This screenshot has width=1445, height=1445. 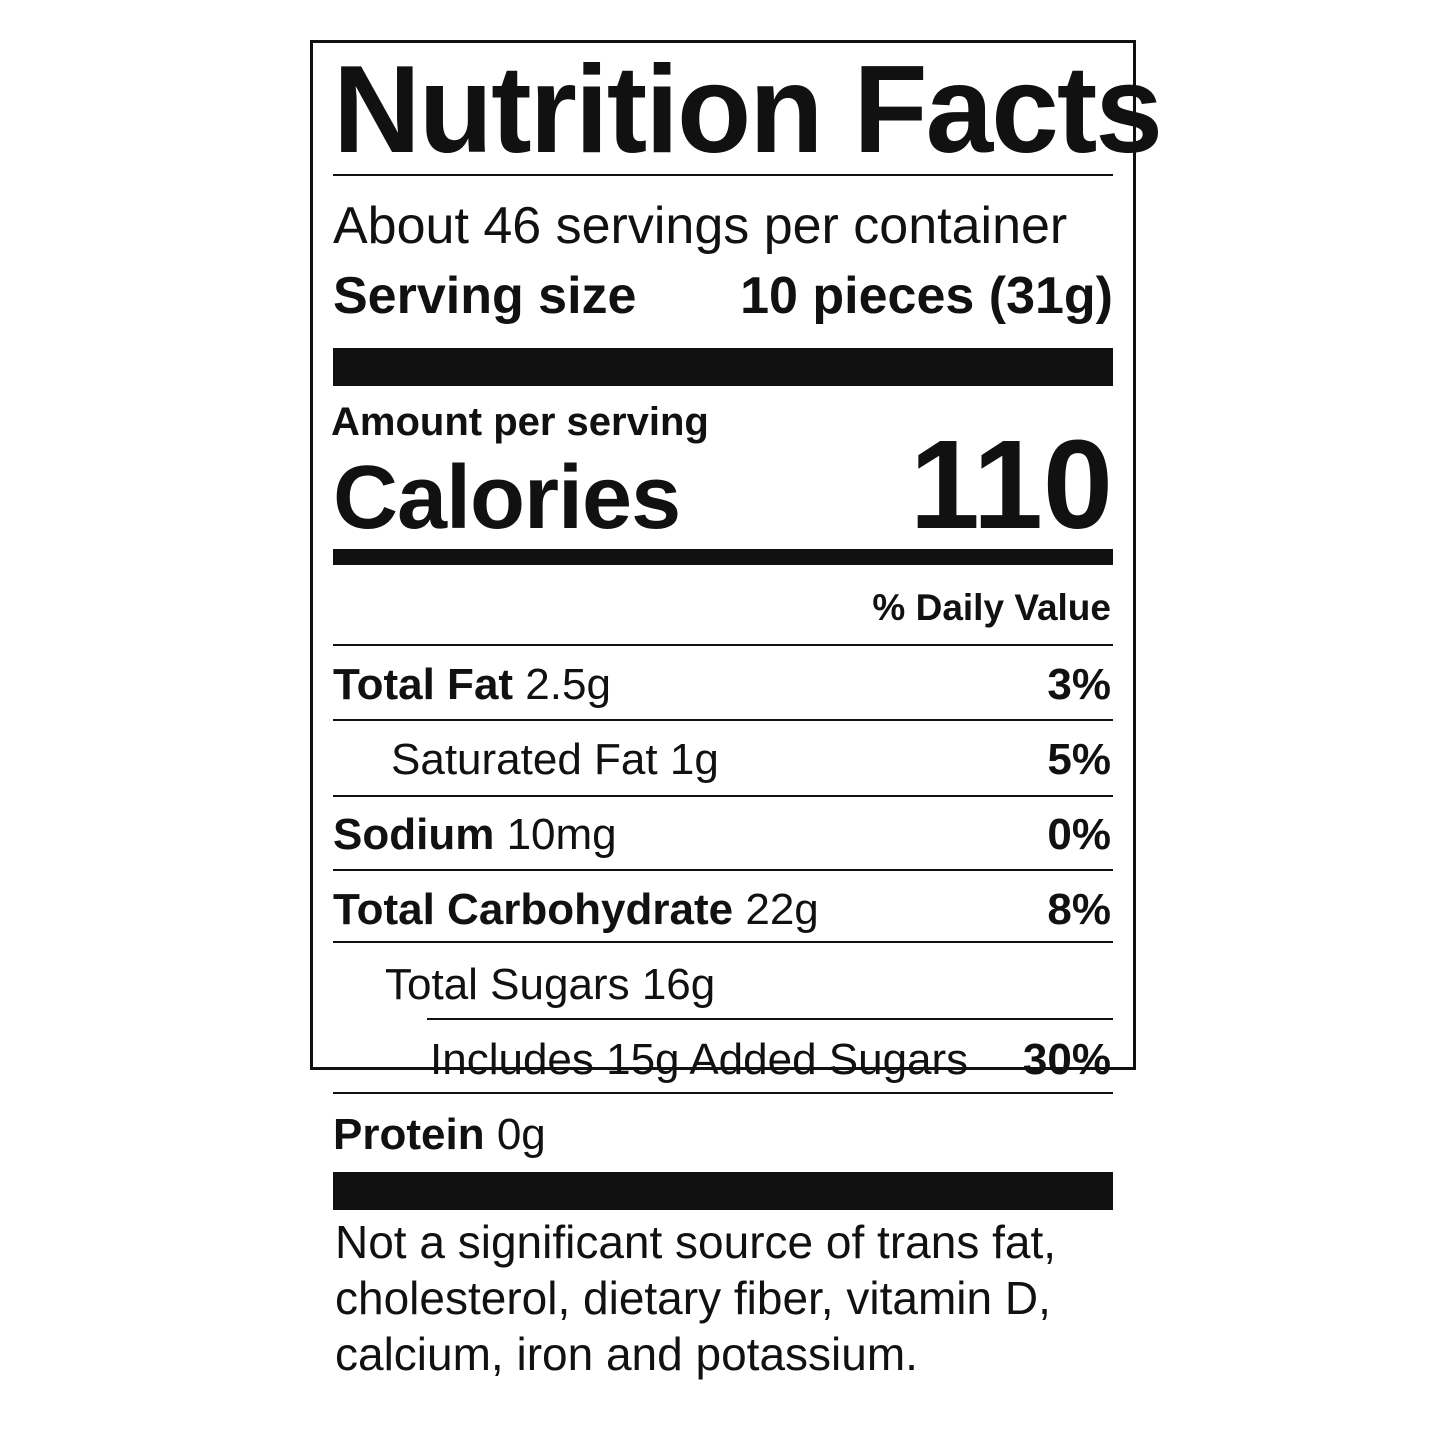 What do you see at coordinates (991, 607) in the screenshot?
I see `daily-value-header: % Daily Value` at bounding box center [991, 607].